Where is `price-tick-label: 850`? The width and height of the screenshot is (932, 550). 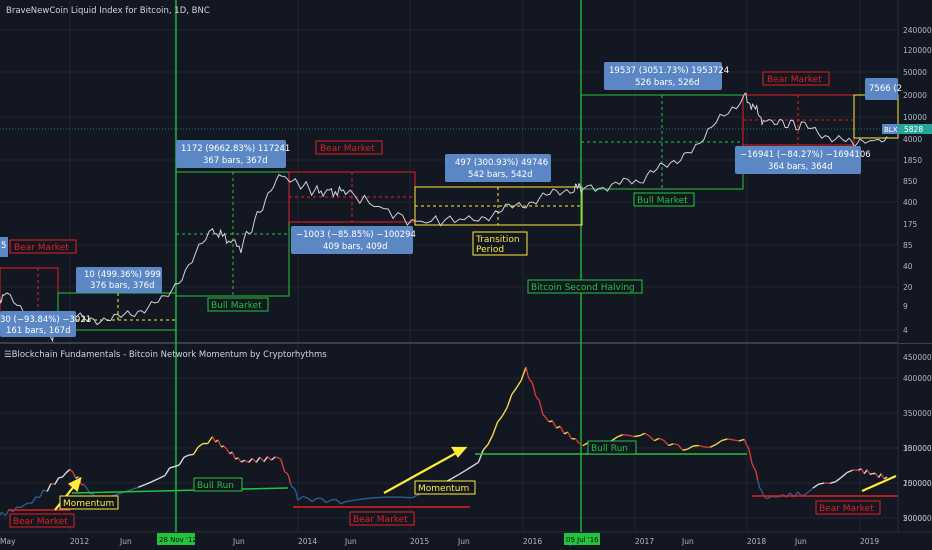
price-tick-label: 850 is located at coordinates (910, 181).